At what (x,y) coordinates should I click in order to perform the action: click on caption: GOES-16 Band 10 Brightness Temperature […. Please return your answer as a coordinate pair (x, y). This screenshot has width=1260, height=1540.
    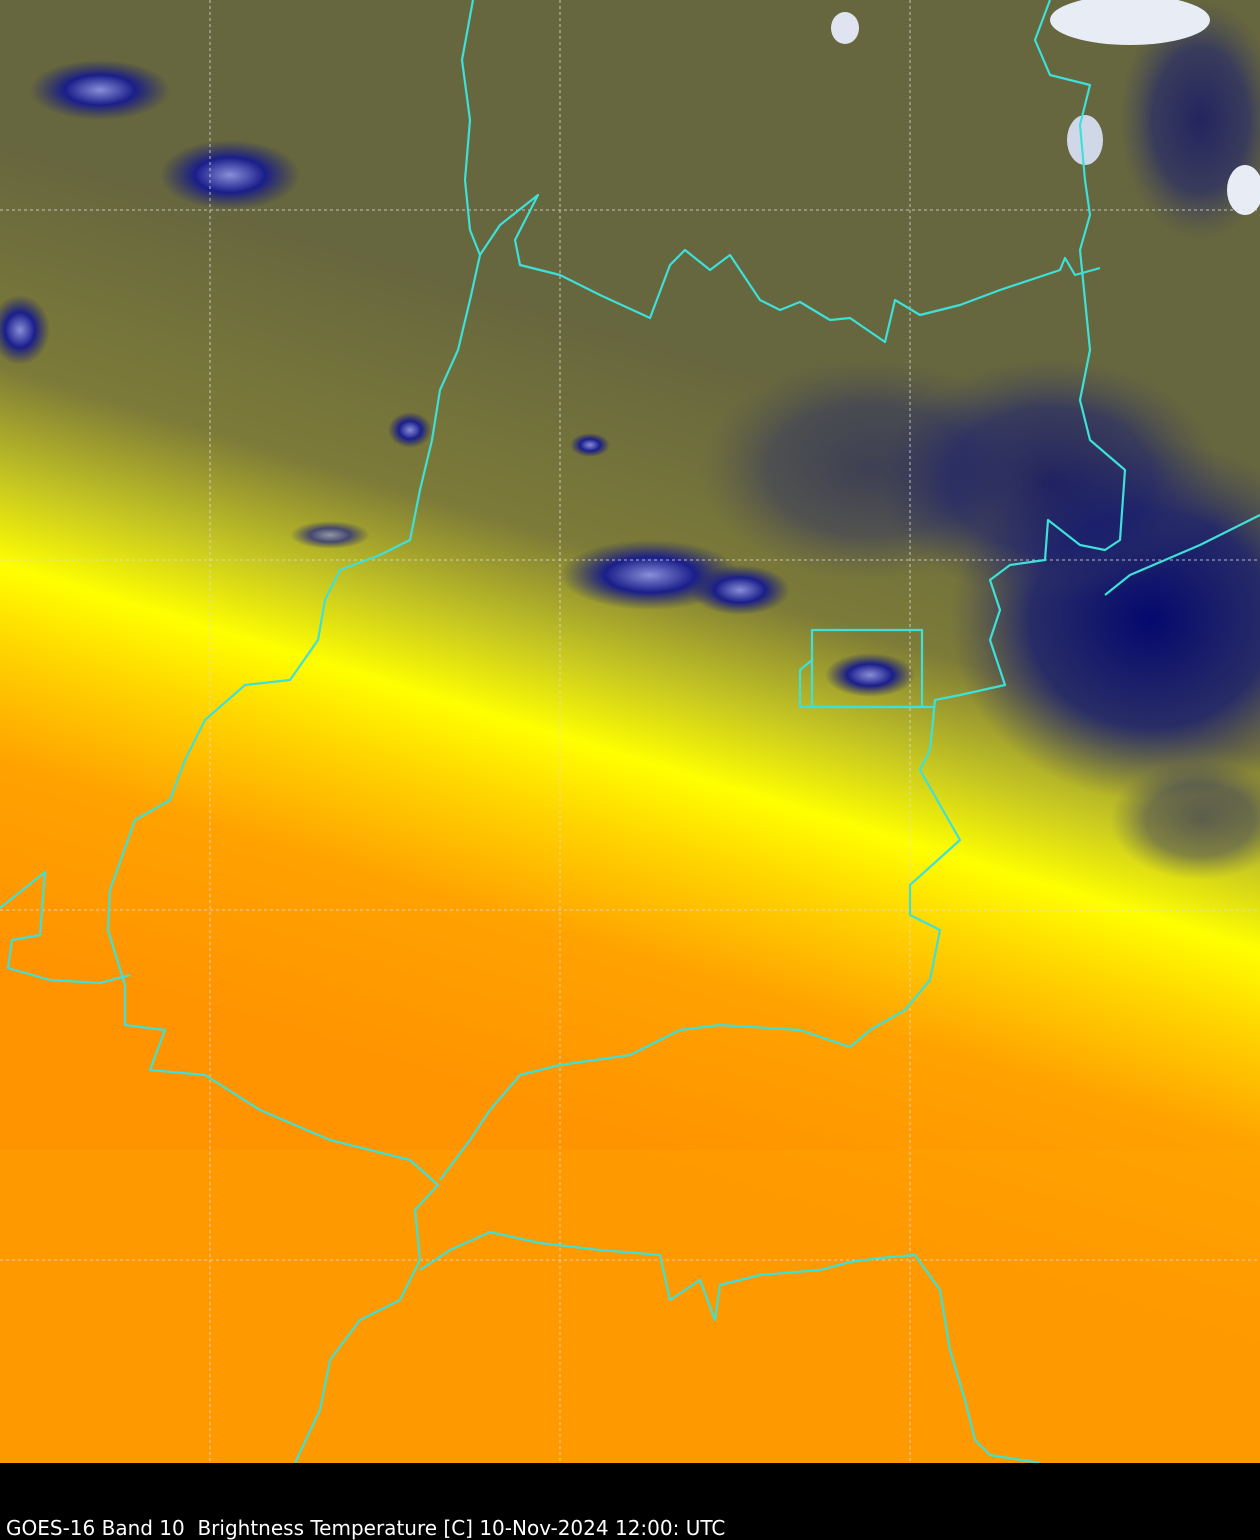
    Looking at the image, I should click on (366, 1528).